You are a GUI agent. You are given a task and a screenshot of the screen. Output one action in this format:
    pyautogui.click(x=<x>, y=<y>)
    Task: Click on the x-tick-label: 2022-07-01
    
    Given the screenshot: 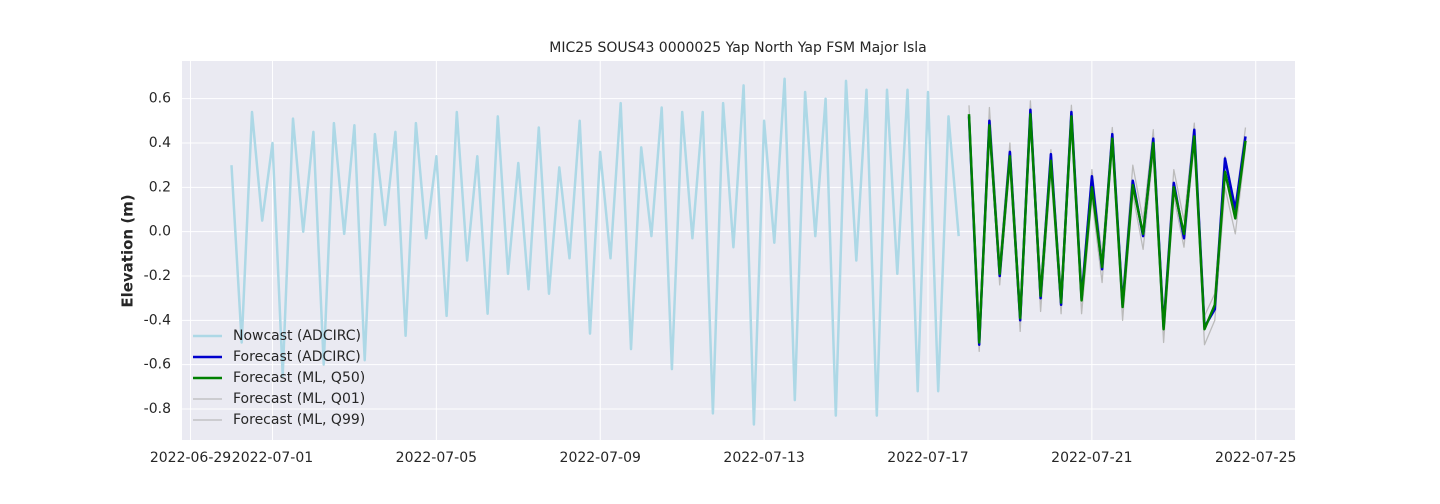 What is the action you would take?
    pyautogui.click(x=272, y=458)
    